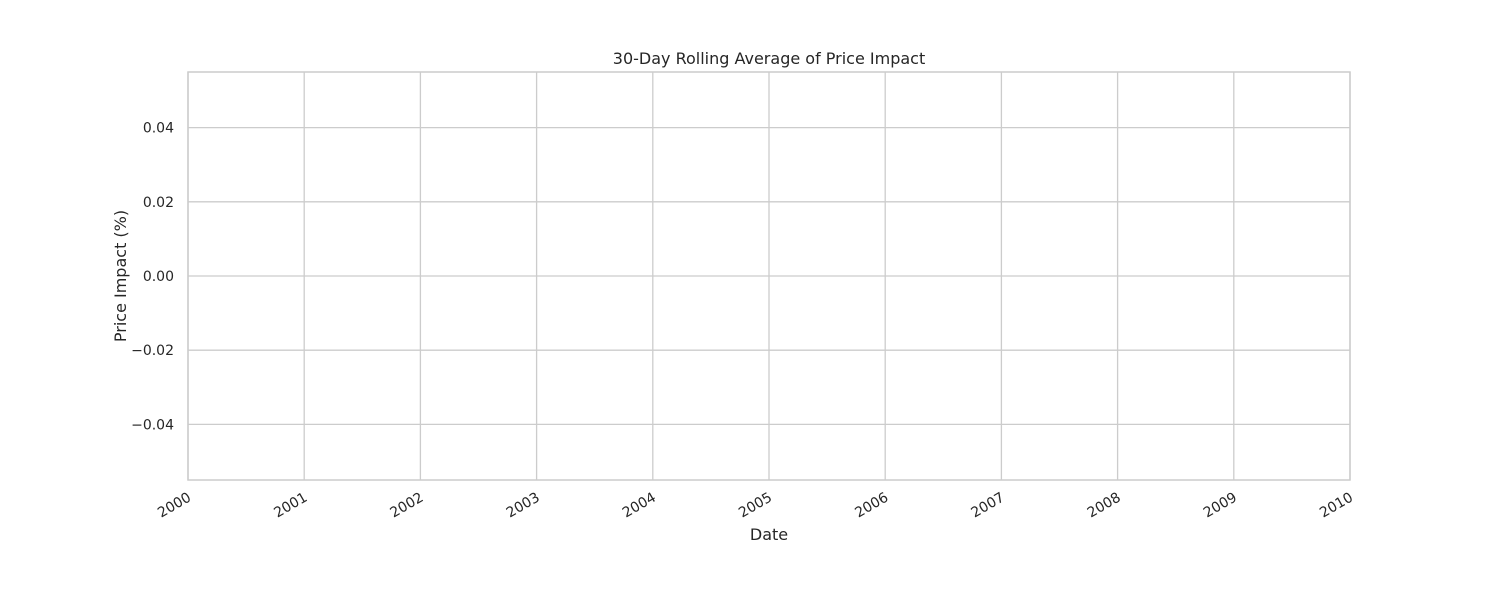 The width and height of the screenshot is (1500, 600). I want to click on x-tick-label-2006: 2006, so click(871, 506).